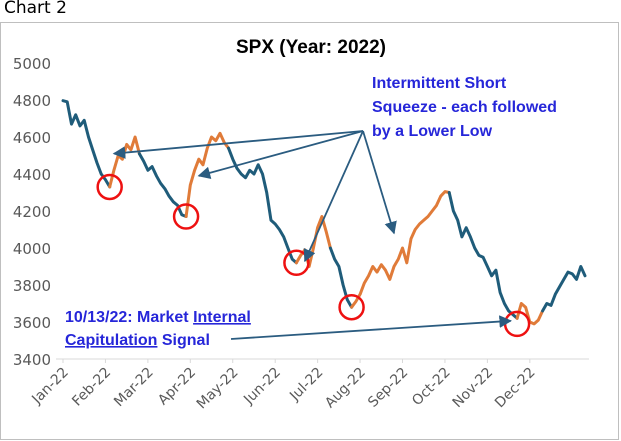 This screenshot has height=441, width=621. What do you see at coordinates (32, 64) in the screenshot?
I see `y-tick-label-5000: 5000` at bounding box center [32, 64].